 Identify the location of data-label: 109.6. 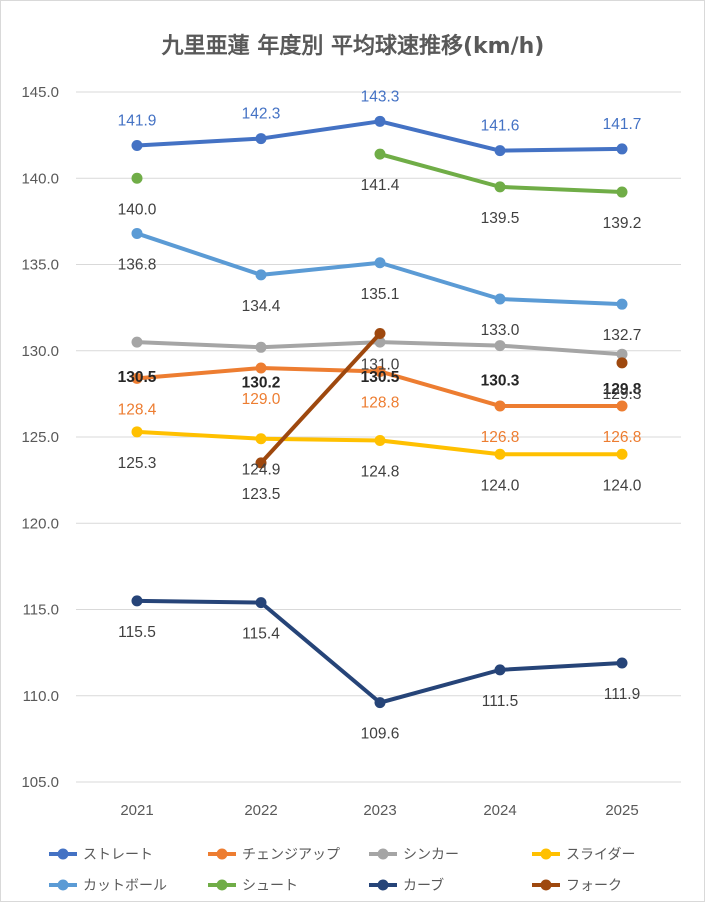
(380, 734).